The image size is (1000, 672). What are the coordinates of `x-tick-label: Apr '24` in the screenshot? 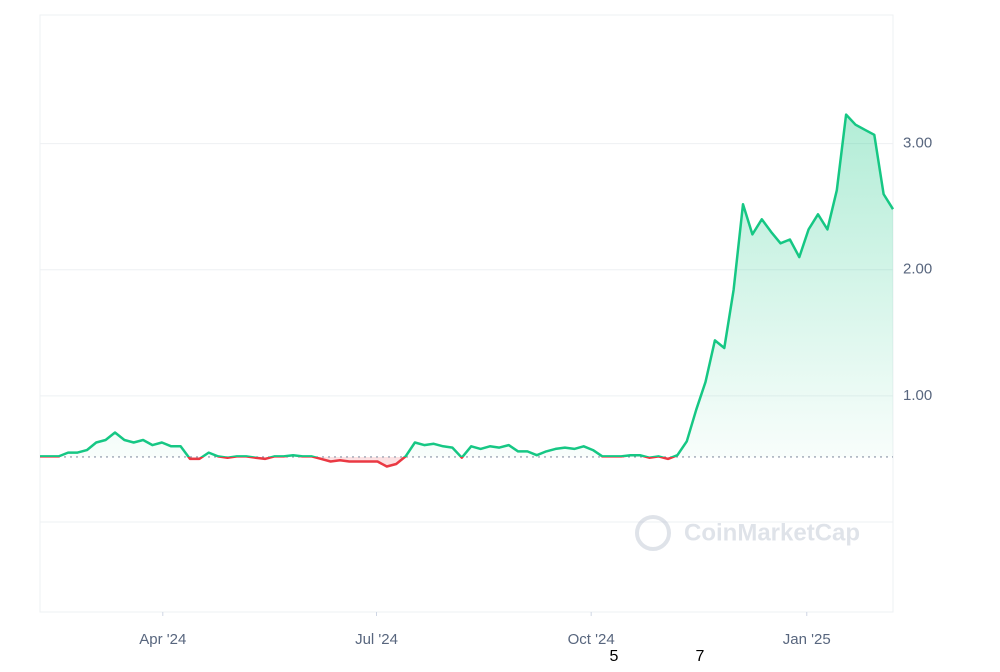 It's located at (162, 639).